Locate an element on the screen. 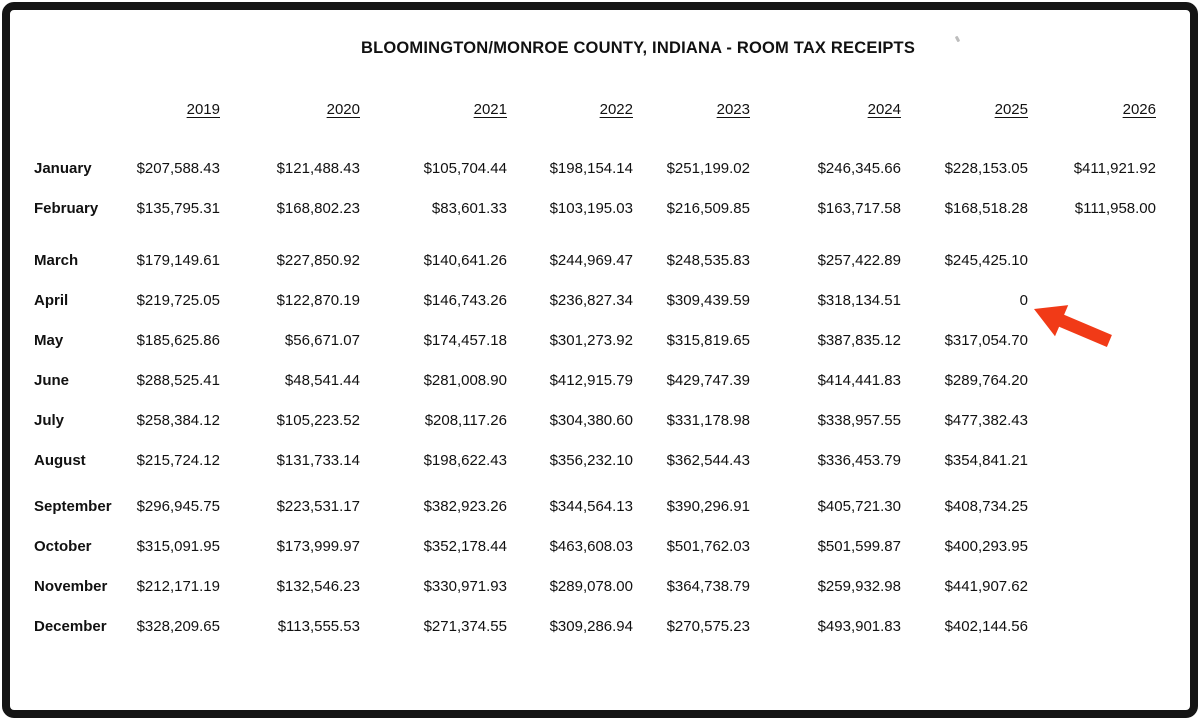 Image resolution: width=1200 pixels, height=720 pixels. receipt-value: $412,915.79 is located at coordinates (591, 380).